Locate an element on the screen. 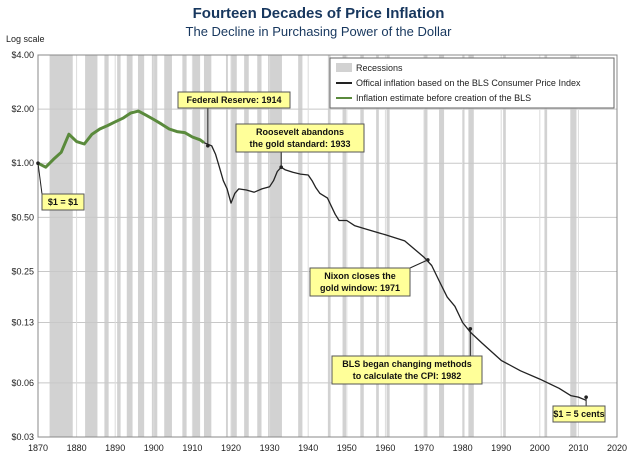 The image size is (637, 462). annotation-text: Roosevelt abandons is located at coordinates (300, 132).